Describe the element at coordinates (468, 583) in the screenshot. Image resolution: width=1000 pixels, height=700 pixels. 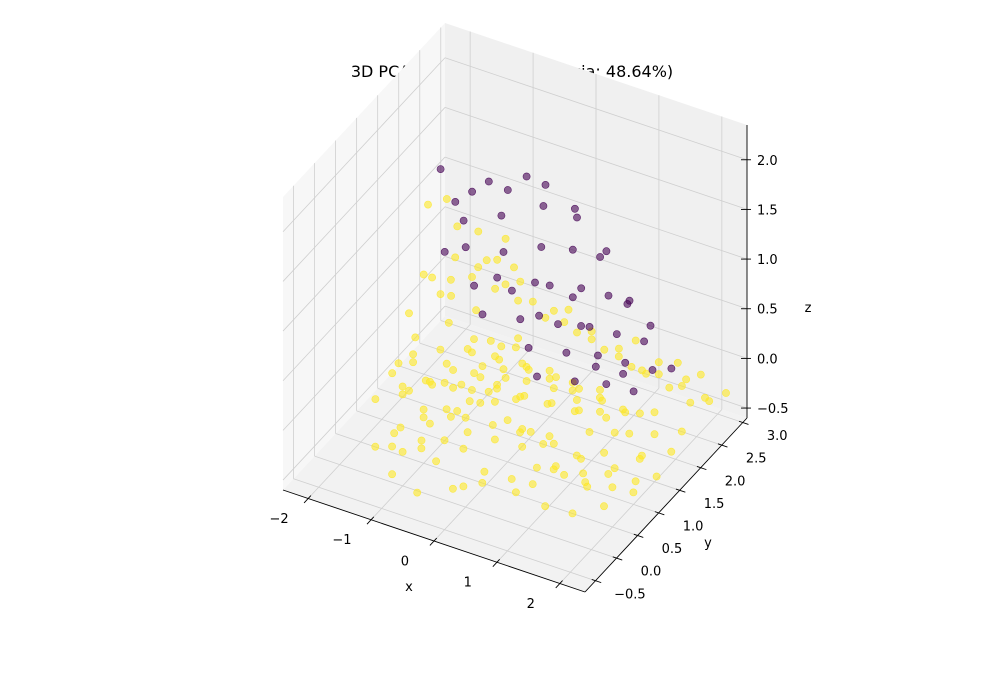
I see `x-tick-label: 1` at that location.